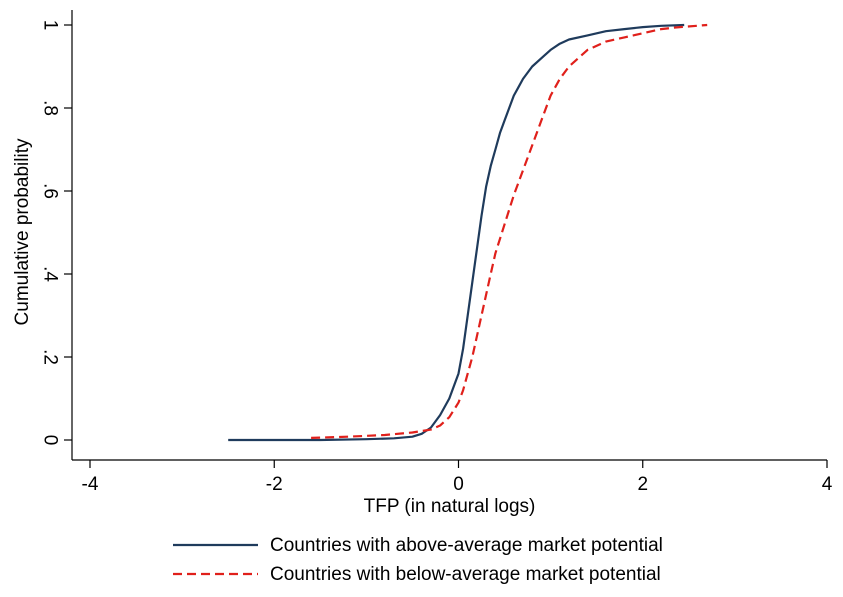  What do you see at coordinates (90, 484) in the screenshot?
I see `x-tick-label: -4` at bounding box center [90, 484].